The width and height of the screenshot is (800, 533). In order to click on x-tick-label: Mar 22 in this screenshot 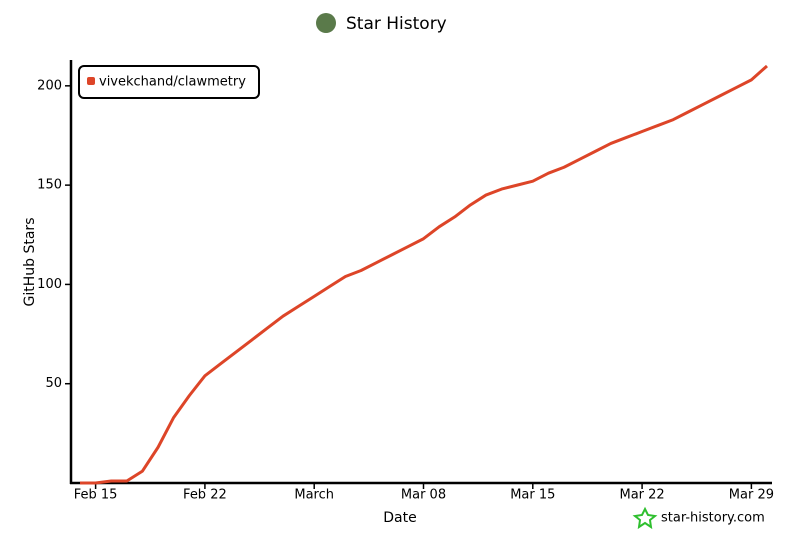, I will do `click(641, 495)`.